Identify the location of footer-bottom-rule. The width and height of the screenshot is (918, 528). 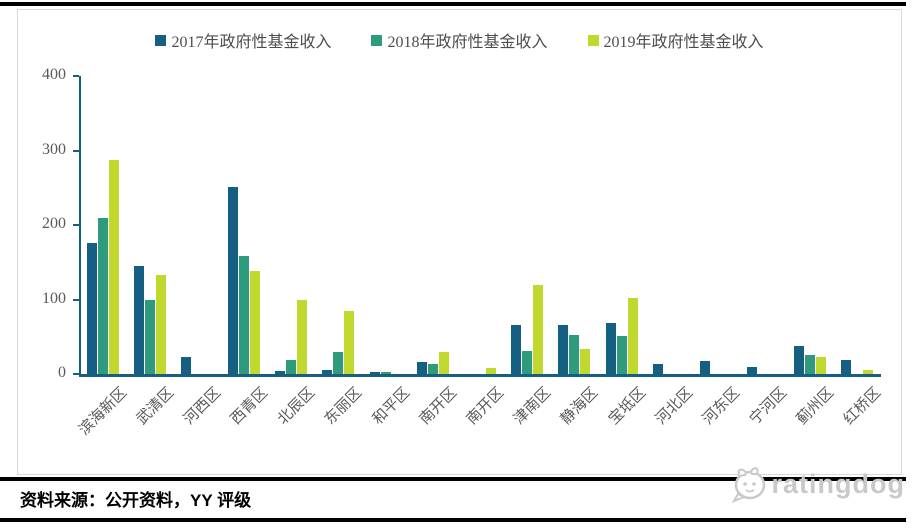
(453, 520).